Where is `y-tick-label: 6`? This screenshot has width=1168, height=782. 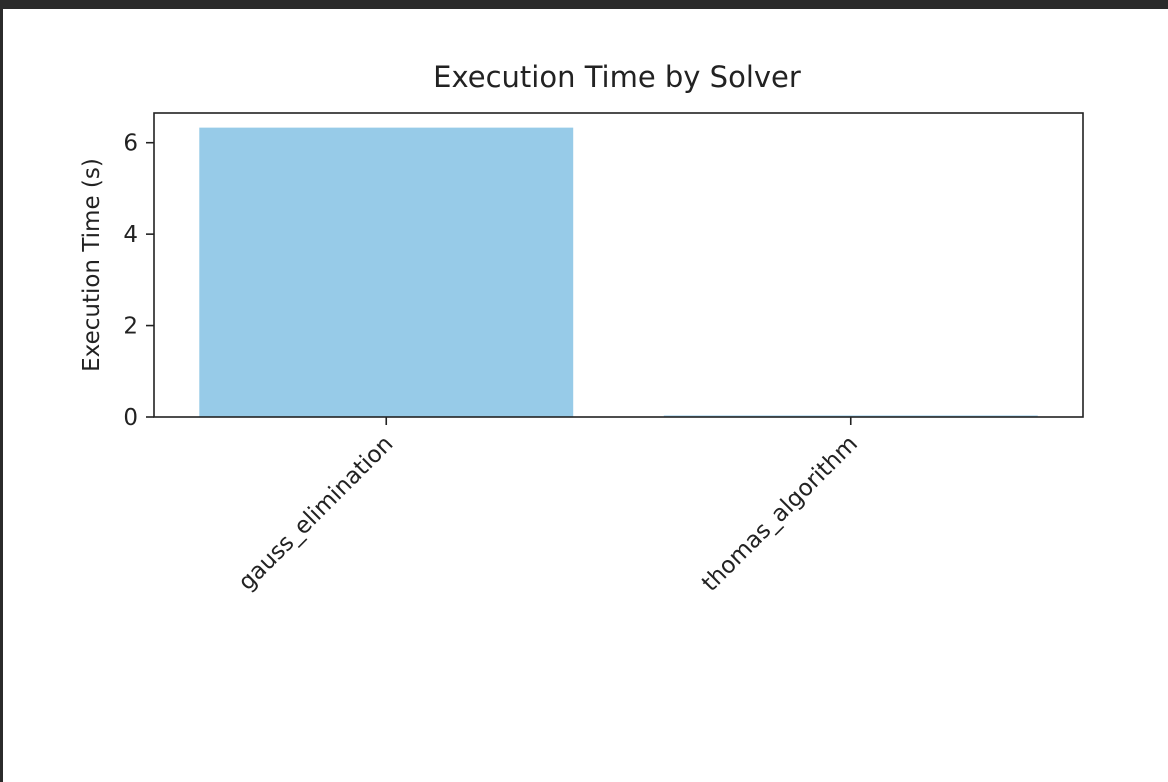 y-tick-label: 6 is located at coordinates (130, 144).